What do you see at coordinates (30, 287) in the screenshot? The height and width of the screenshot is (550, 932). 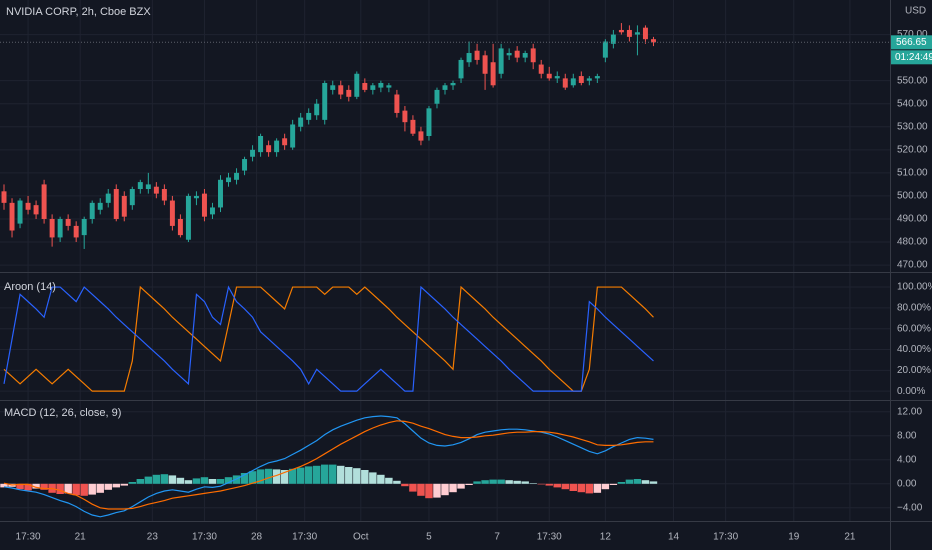 I see `indicator-title: Aroon (14)` at bounding box center [30, 287].